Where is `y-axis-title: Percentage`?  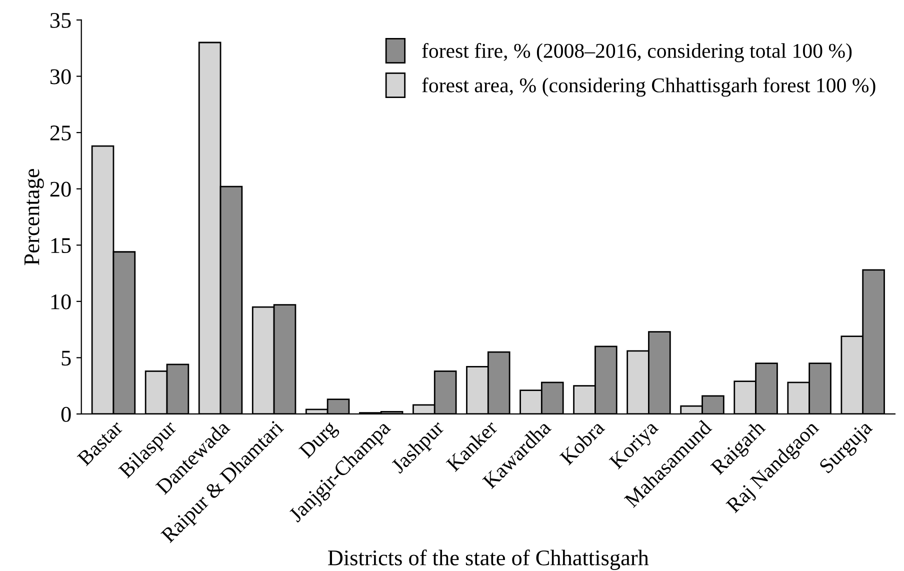 y-axis-title: Percentage is located at coordinates (34, 217).